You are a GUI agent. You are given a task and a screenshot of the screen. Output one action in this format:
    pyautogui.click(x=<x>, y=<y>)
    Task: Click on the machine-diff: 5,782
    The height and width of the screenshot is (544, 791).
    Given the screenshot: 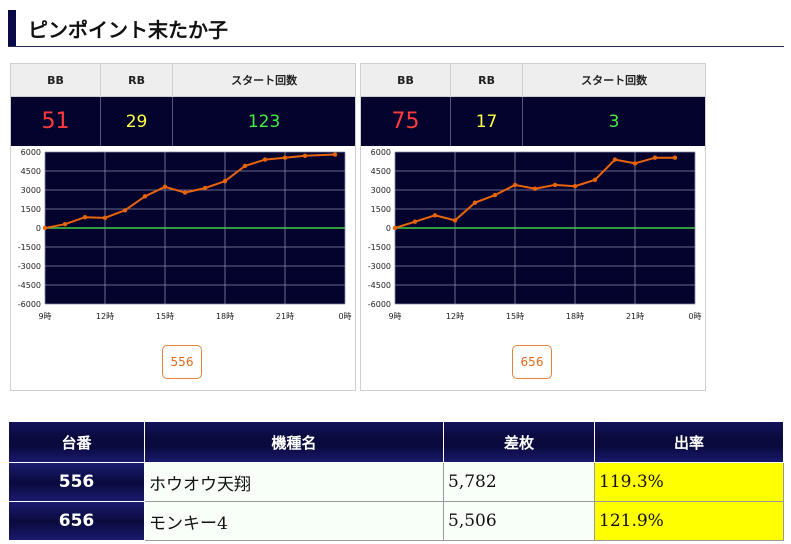 What is the action you would take?
    pyautogui.click(x=519, y=482)
    